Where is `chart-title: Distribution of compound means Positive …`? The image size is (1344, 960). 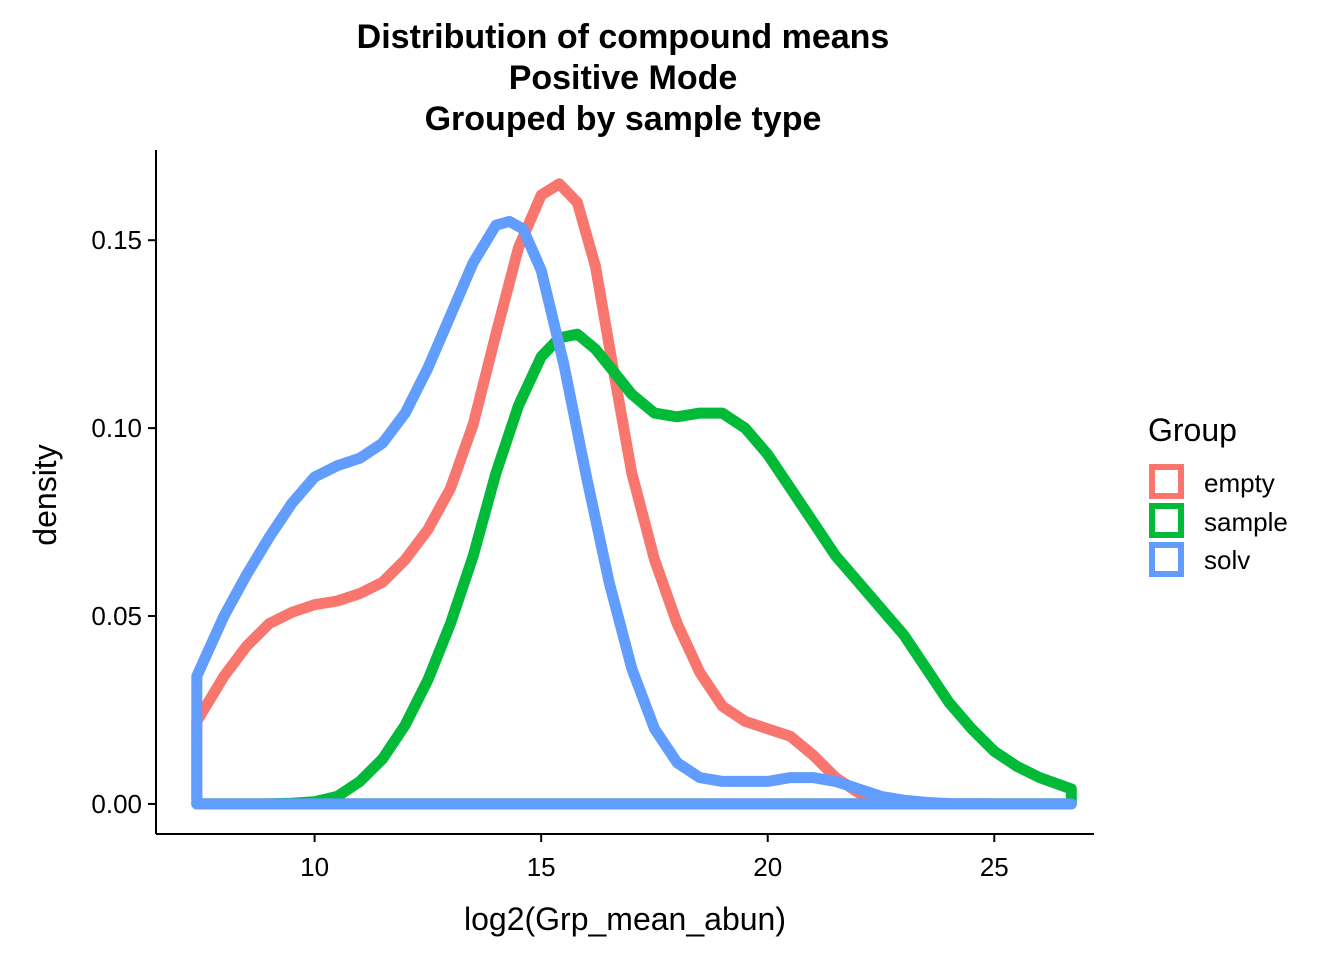
chart-title: Distribution of compound means Positive … is located at coordinates (623, 78).